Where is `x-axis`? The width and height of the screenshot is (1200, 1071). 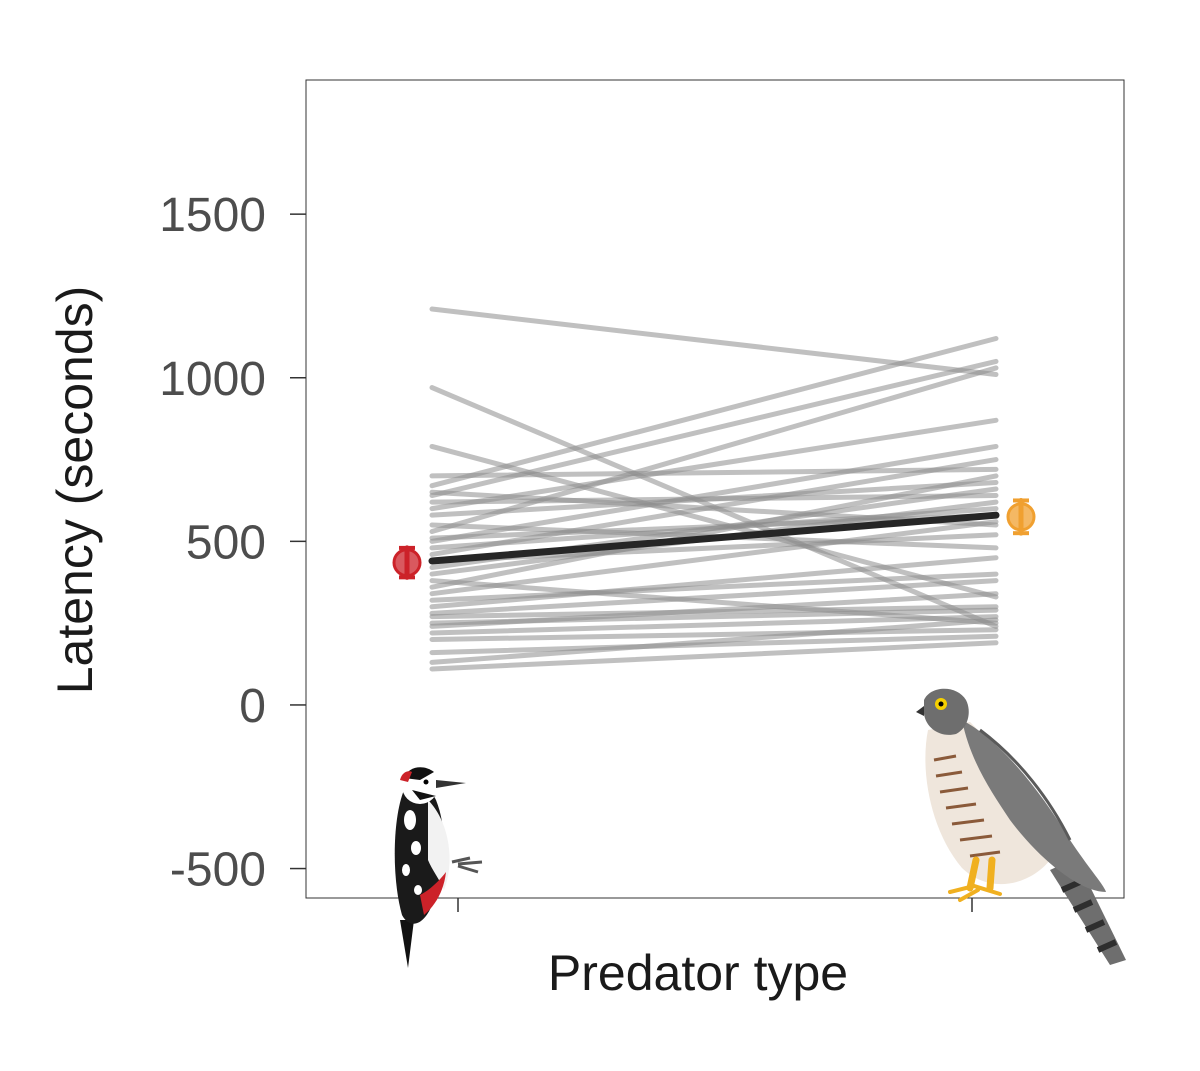 x-axis is located at coordinates (715, 905).